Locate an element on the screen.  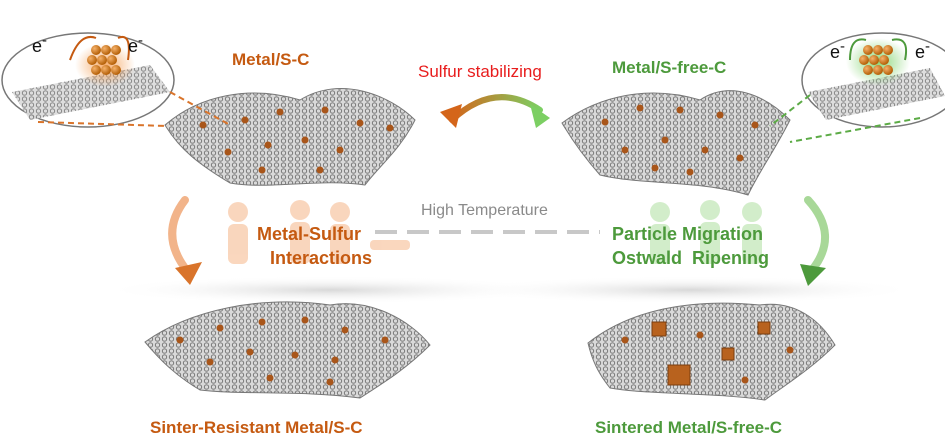
electron-label-right-1: e- is located at coordinates (837, 50).